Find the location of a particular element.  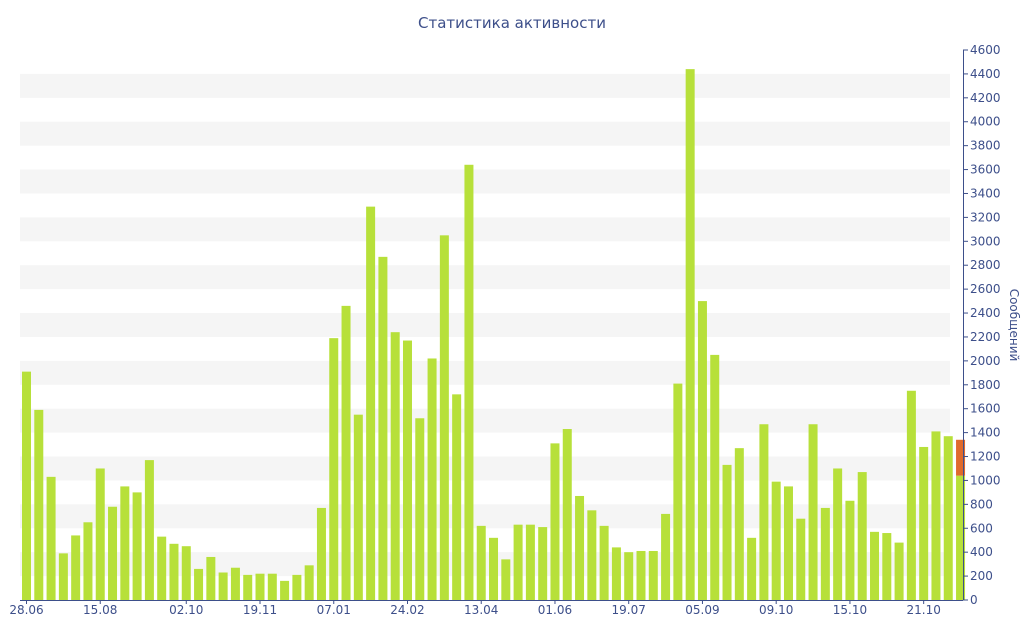

y-tick-label: 4600 is located at coordinates (985, 50).